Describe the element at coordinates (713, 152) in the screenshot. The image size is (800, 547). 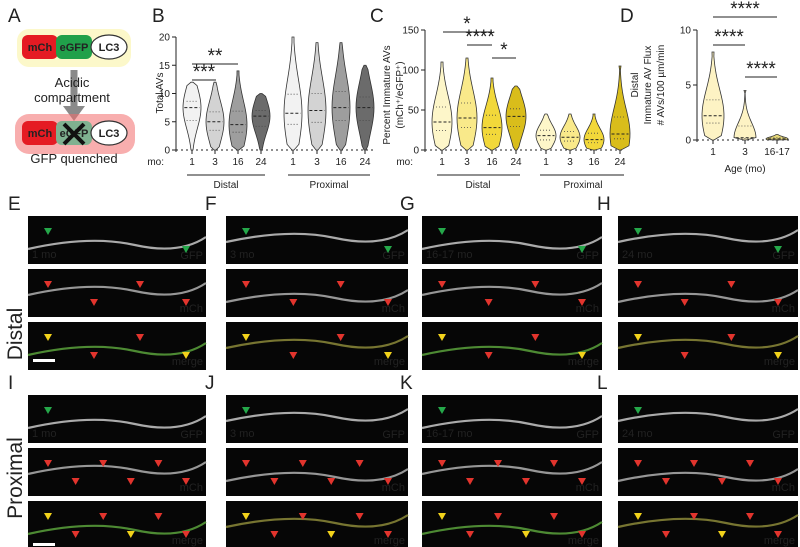
I see `x-tick-label: 1` at that location.